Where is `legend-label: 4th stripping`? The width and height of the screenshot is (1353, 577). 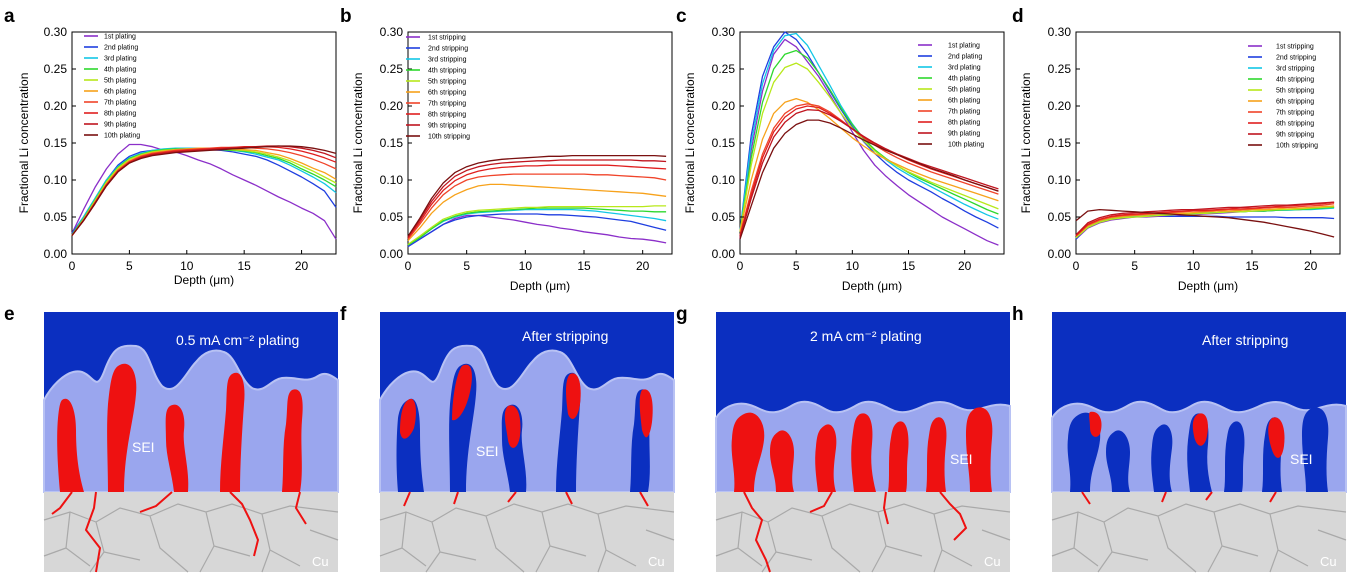 legend-label: 4th stripping is located at coordinates (1295, 80).